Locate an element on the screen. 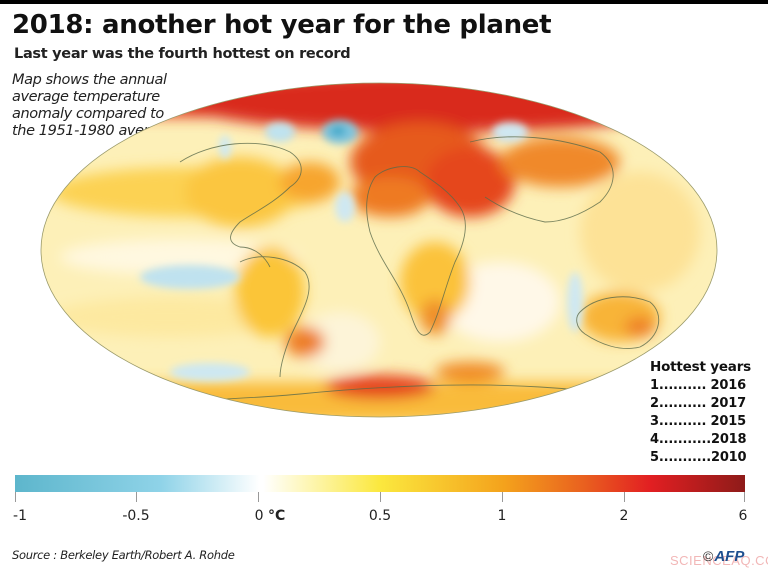 Image resolution: width=768 pixels, height=571 pixels. colorbar-label: 6 is located at coordinates (743, 516).